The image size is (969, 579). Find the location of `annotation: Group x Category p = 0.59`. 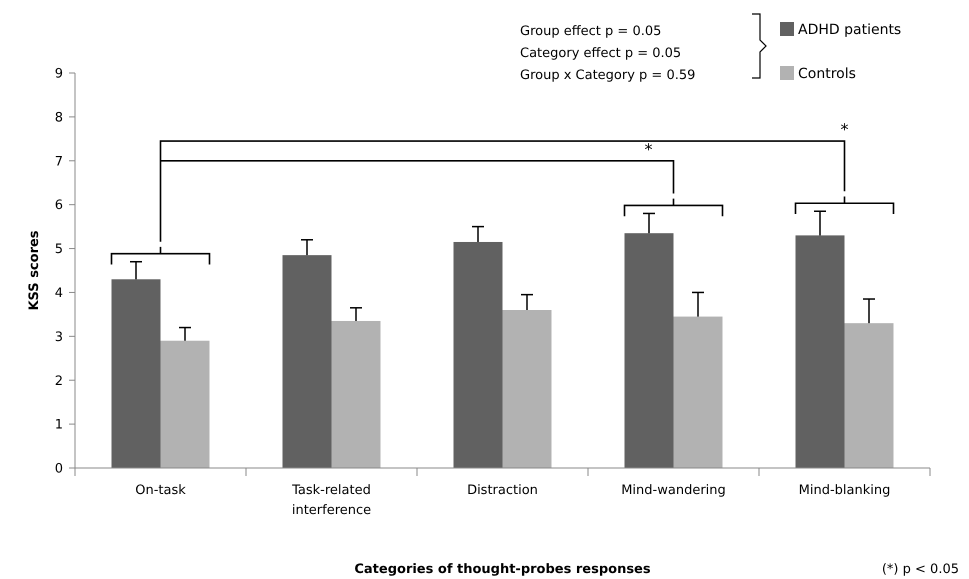

annotation: Group x Category p = 0.59 is located at coordinates (608, 75).